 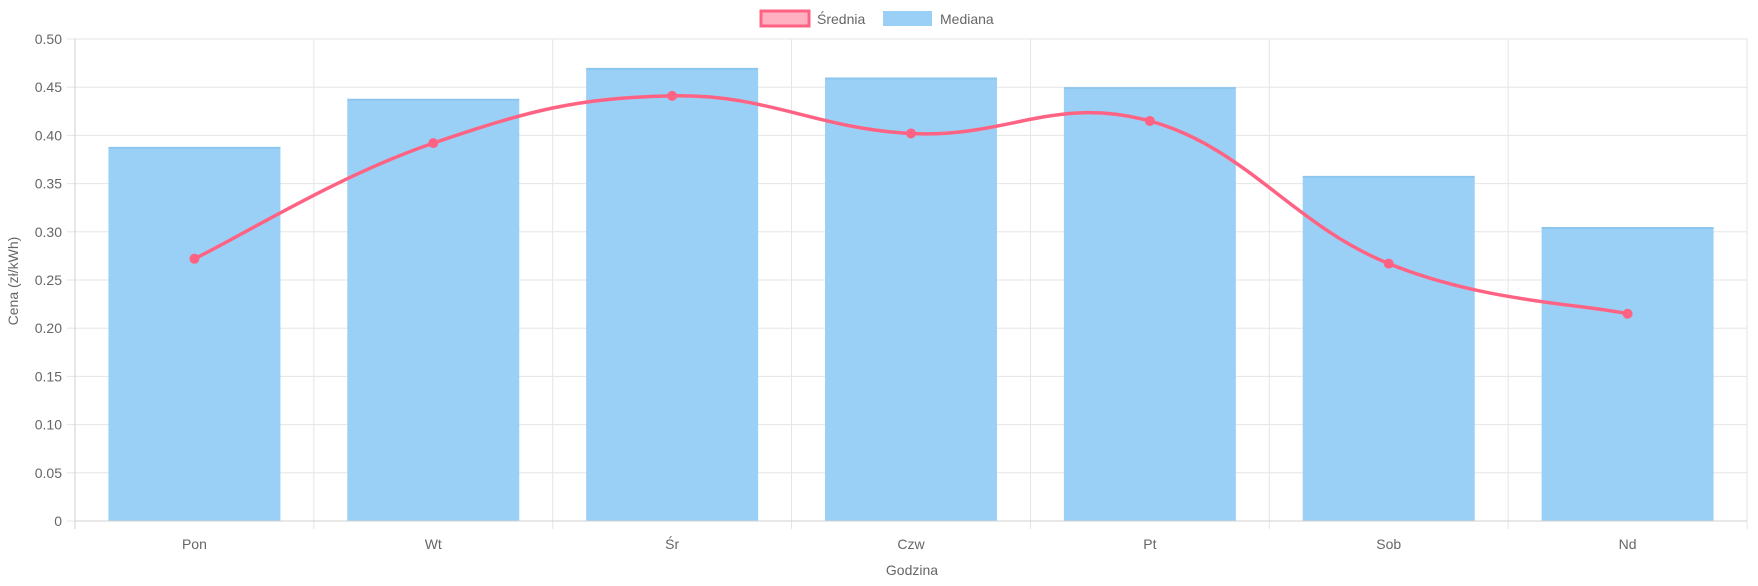 I want to click on legend-item-srednia: Średnia, so click(x=812, y=18).